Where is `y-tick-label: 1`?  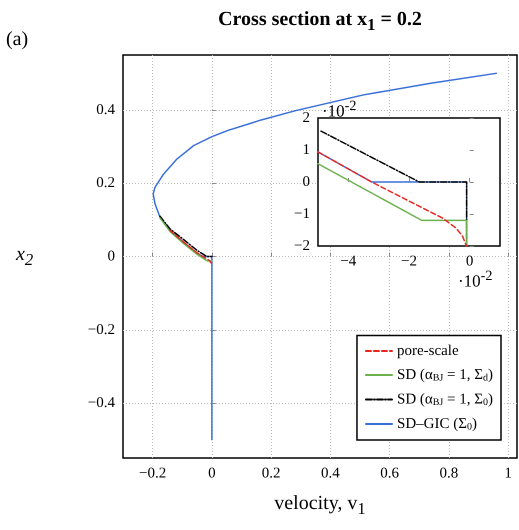 y-tick-label: 1 is located at coordinates (306, 150).